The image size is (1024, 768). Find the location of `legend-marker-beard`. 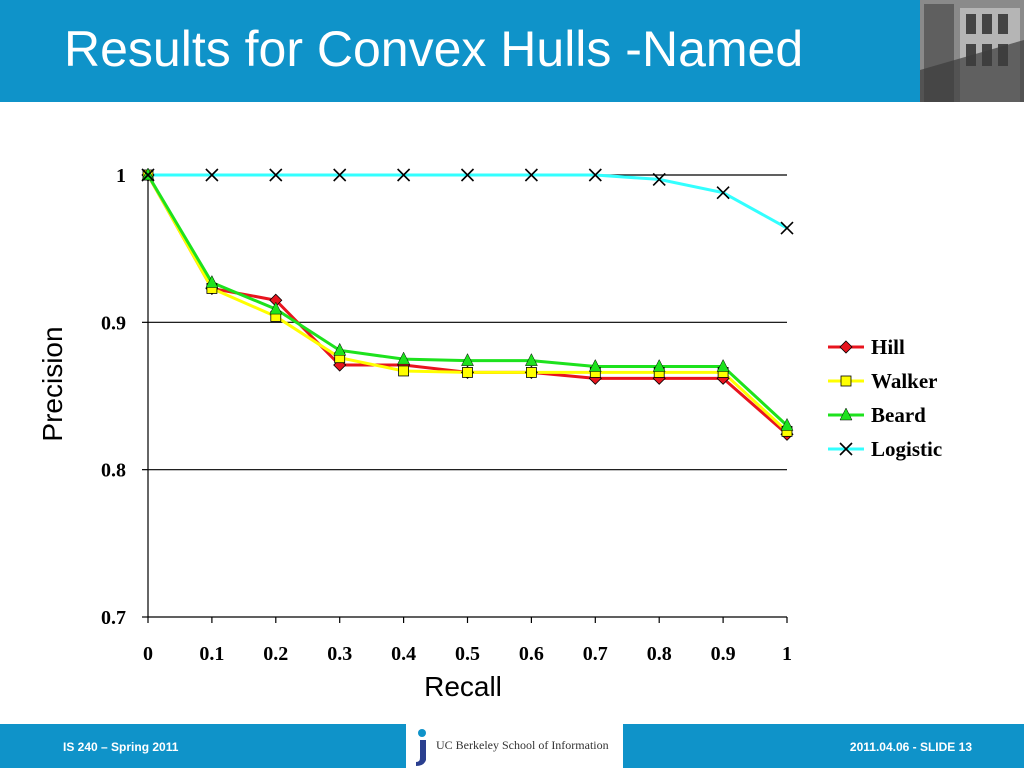

legend-marker-beard is located at coordinates (846, 414).